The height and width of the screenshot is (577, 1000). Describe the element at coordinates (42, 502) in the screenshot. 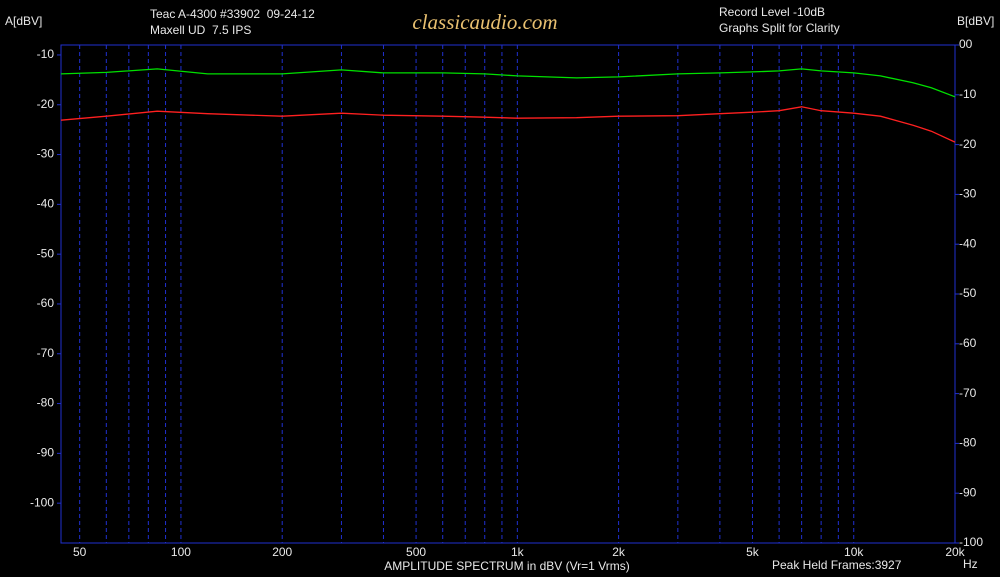

I see `y-tick-label: -100` at that location.